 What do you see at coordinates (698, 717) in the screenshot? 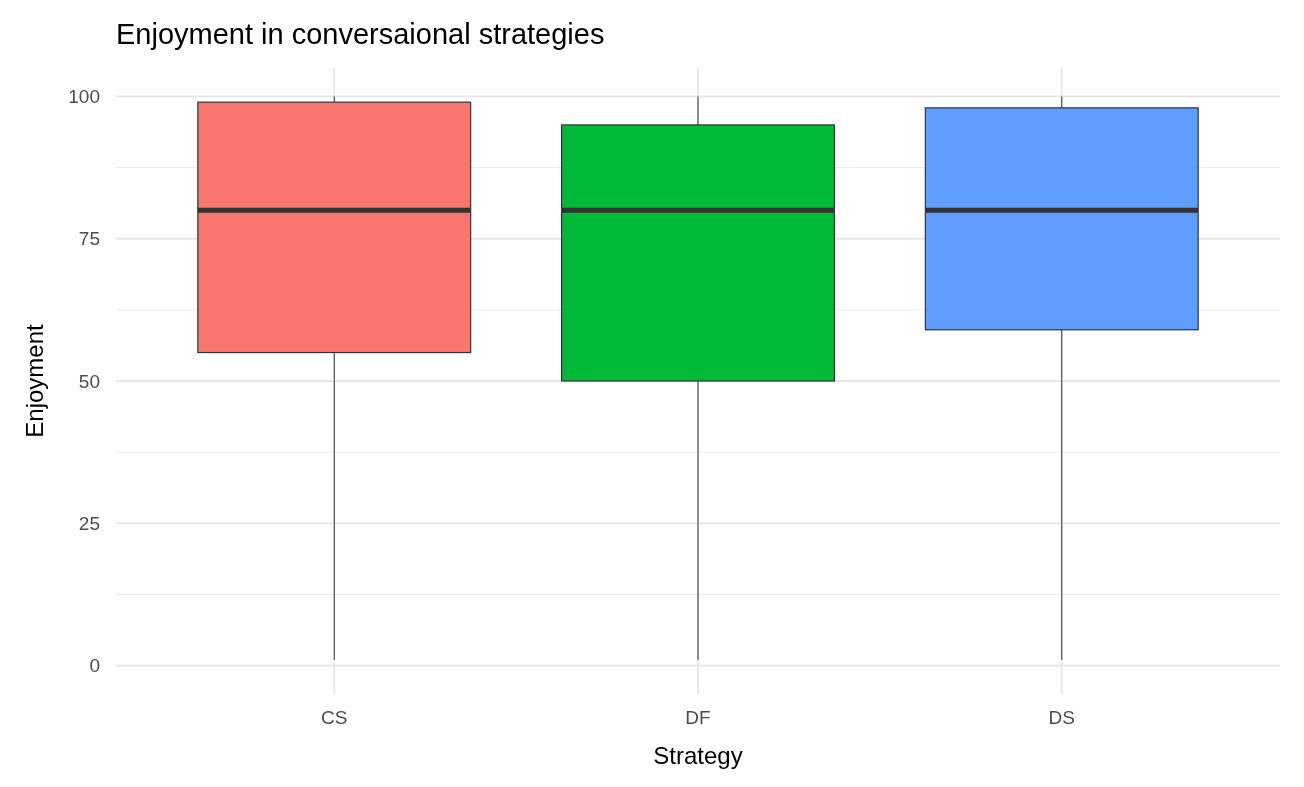
I see `x-tick-label: DF` at bounding box center [698, 717].